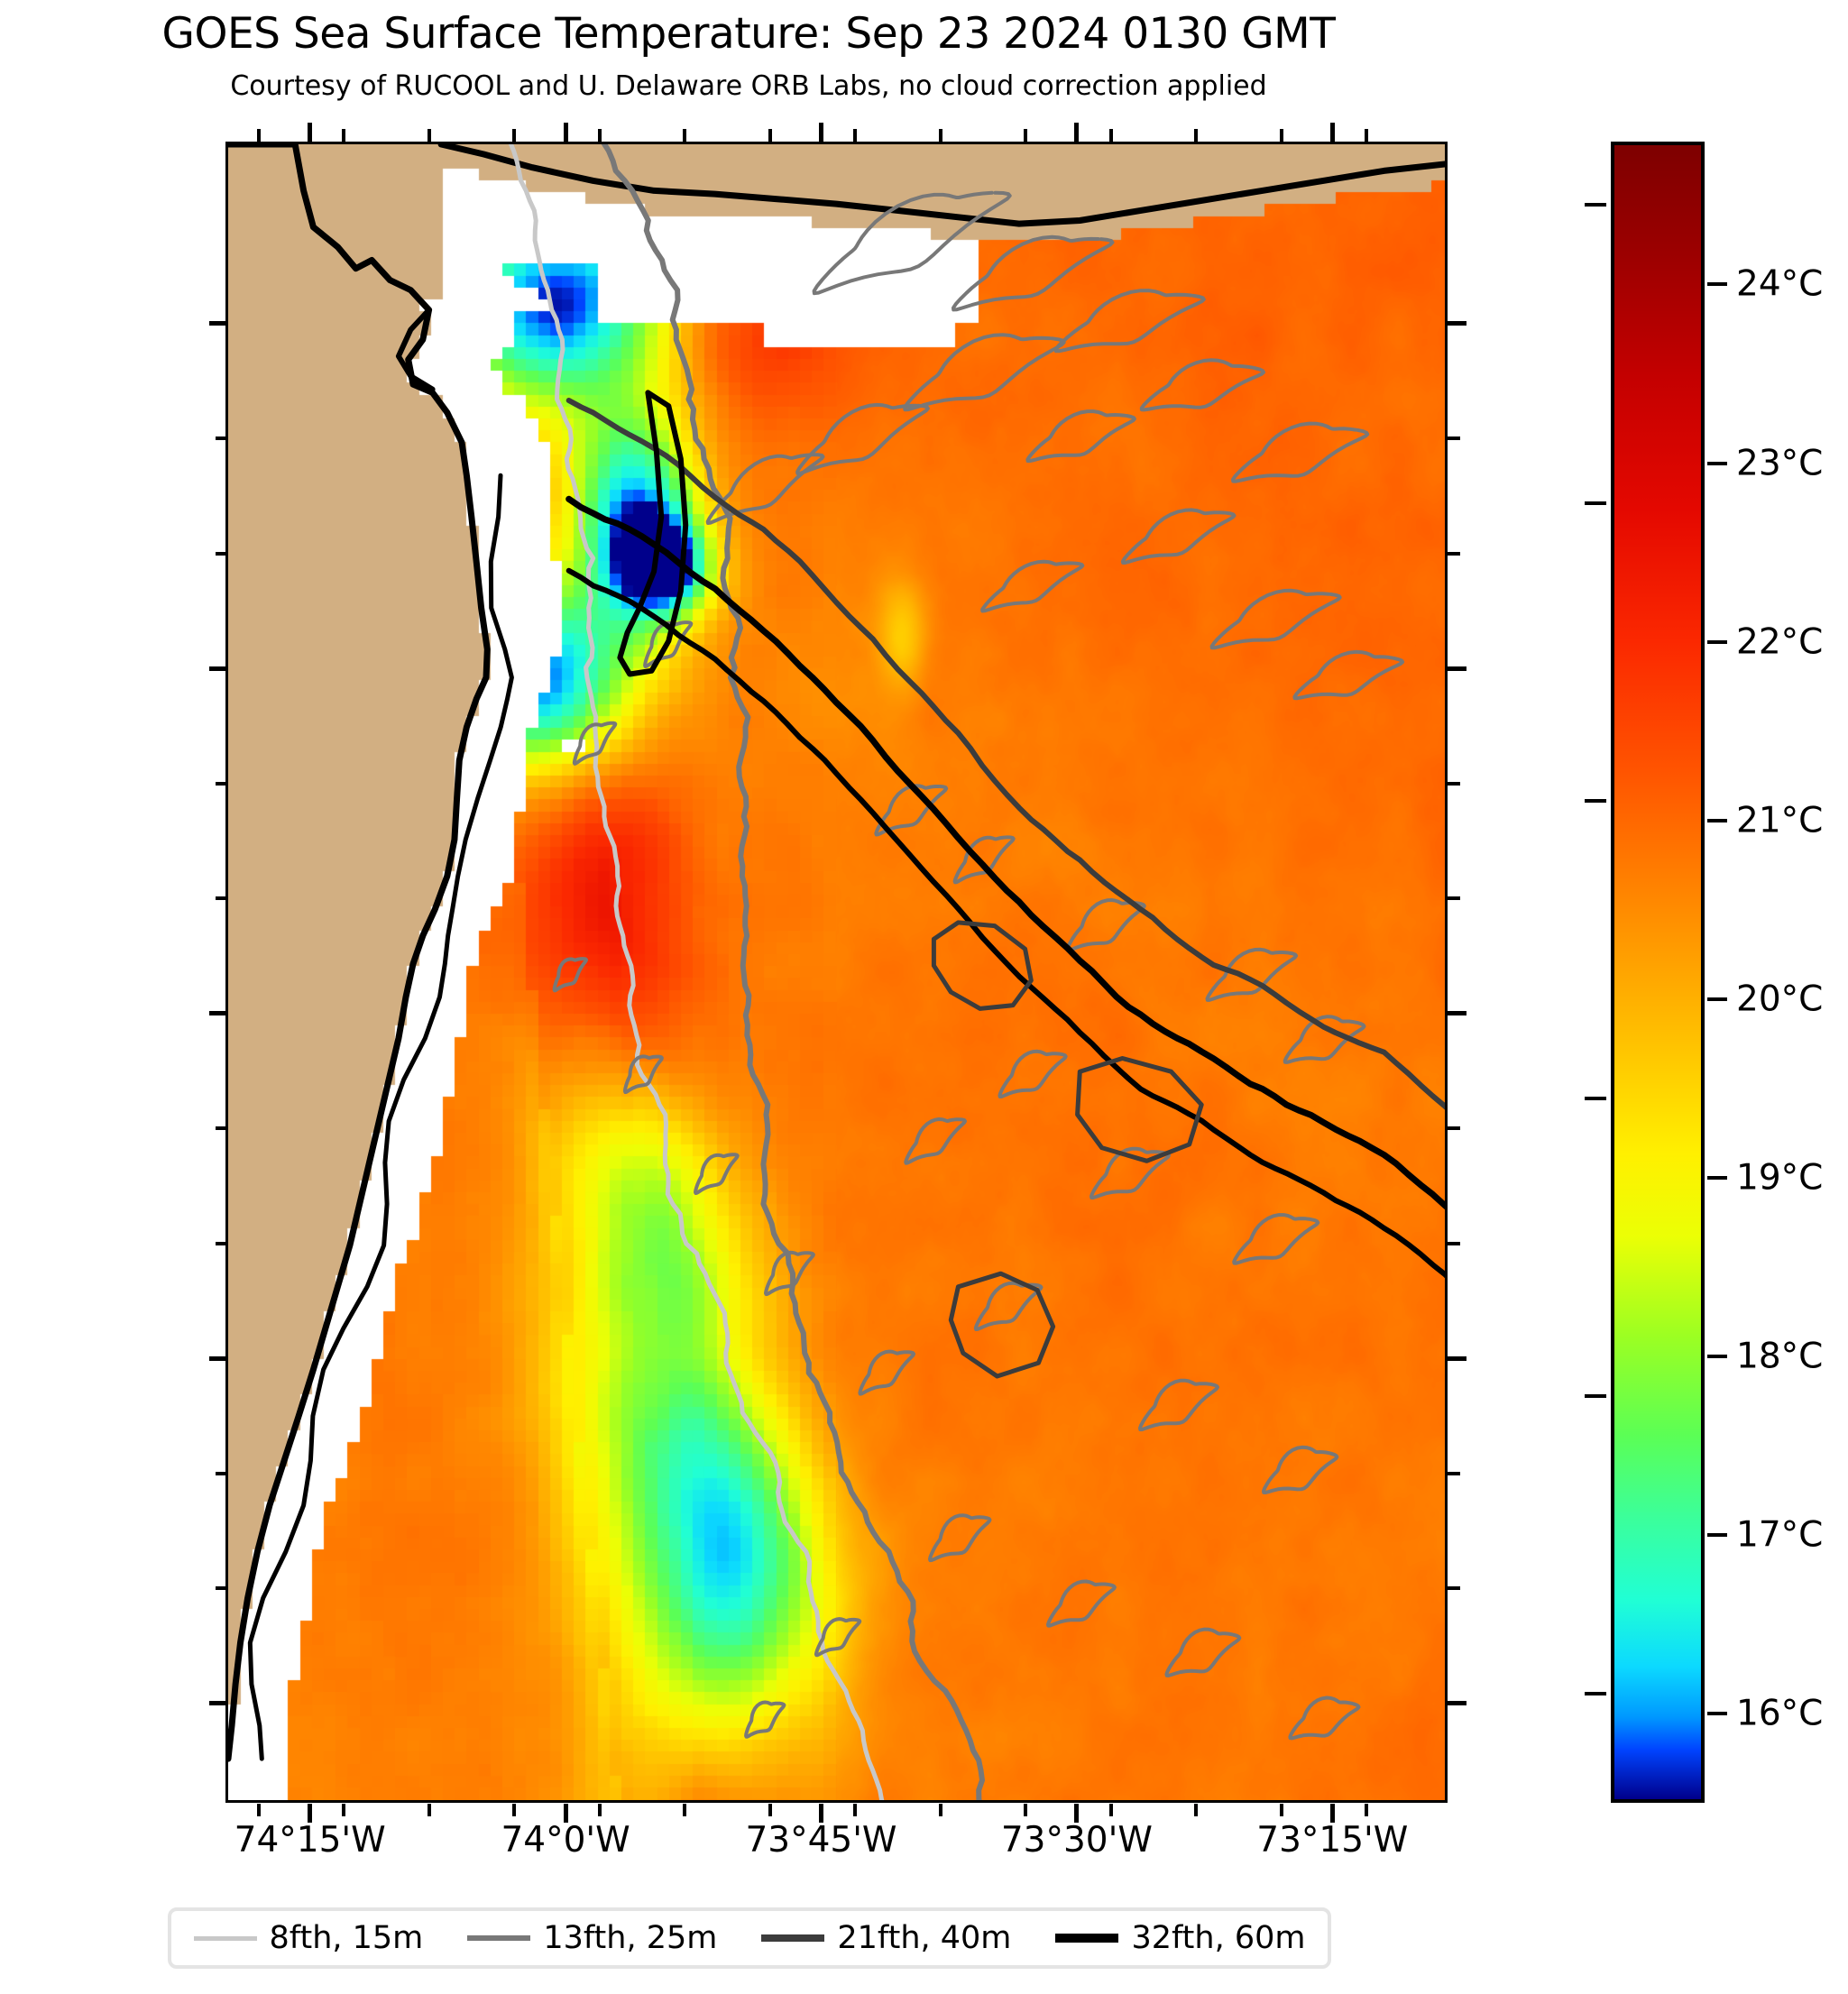 The height and width of the screenshot is (1994, 1848). I want to click on legend-item: 8fth, 15m, so click(308, 1938).